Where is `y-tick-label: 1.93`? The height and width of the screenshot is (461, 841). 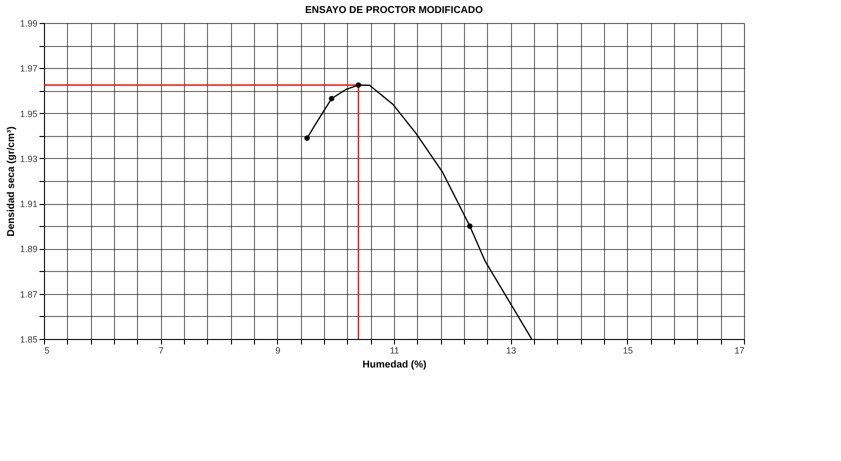 y-tick-label: 1.93 is located at coordinates (29, 159).